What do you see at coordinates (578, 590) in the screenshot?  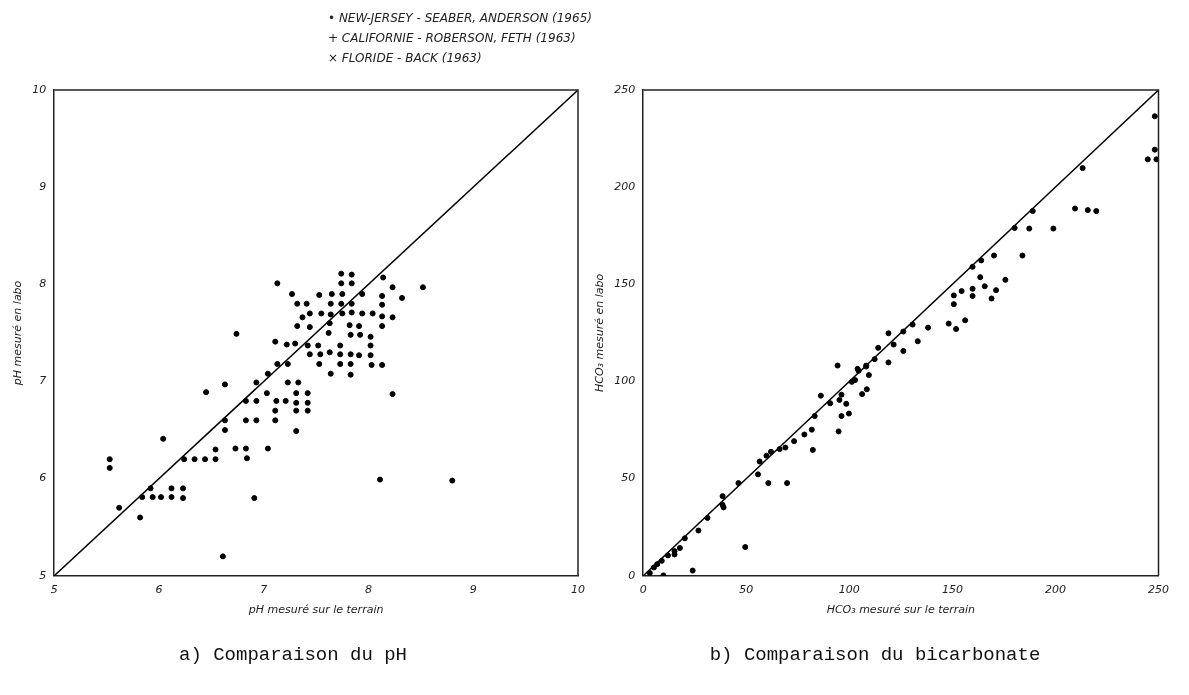 I see `x-tick-label: 10` at bounding box center [578, 590].